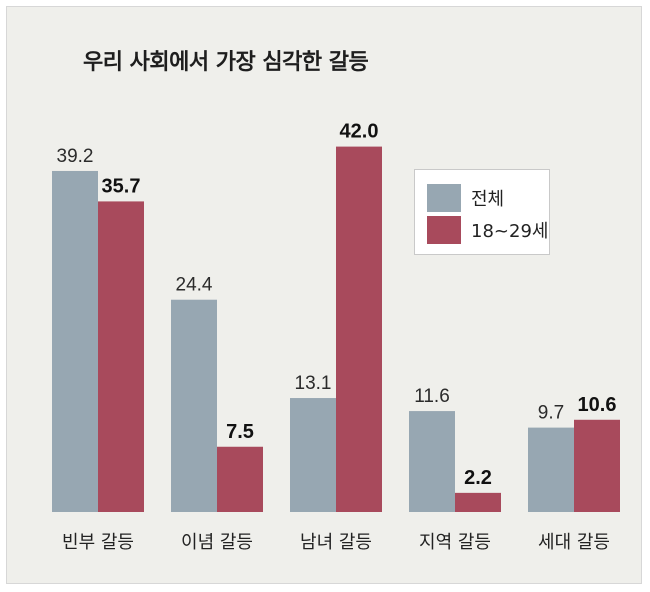 Image resolution: width=650 pixels, height=592 pixels. What do you see at coordinates (226, 62) in the screenshot?
I see `chart-title: 우리 사회에서 가장 심각한 갈등` at bounding box center [226, 62].